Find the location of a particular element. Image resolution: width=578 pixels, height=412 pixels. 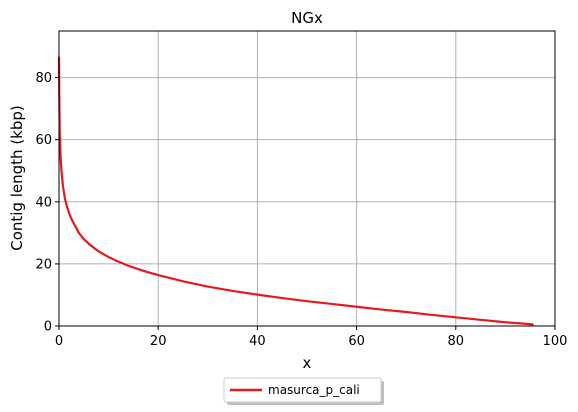

y-tick-label: 80 is located at coordinates (43, 78).